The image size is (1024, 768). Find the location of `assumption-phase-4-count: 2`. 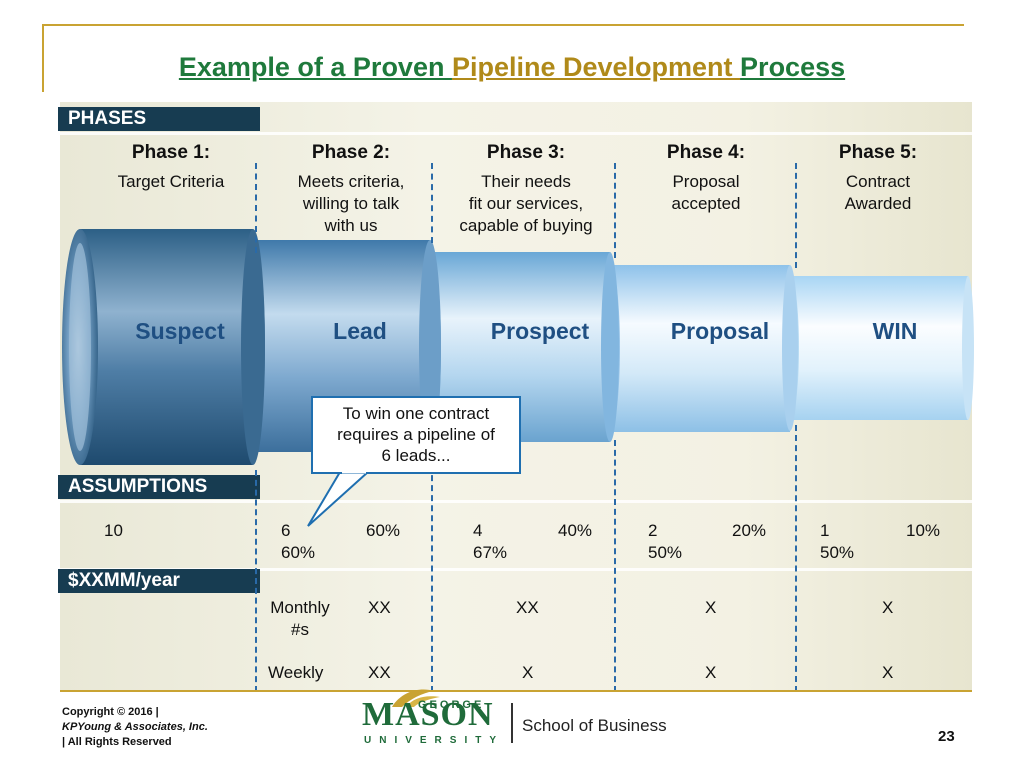

assumption-phase-4-count: 2 is located at coordinates (653, 530).